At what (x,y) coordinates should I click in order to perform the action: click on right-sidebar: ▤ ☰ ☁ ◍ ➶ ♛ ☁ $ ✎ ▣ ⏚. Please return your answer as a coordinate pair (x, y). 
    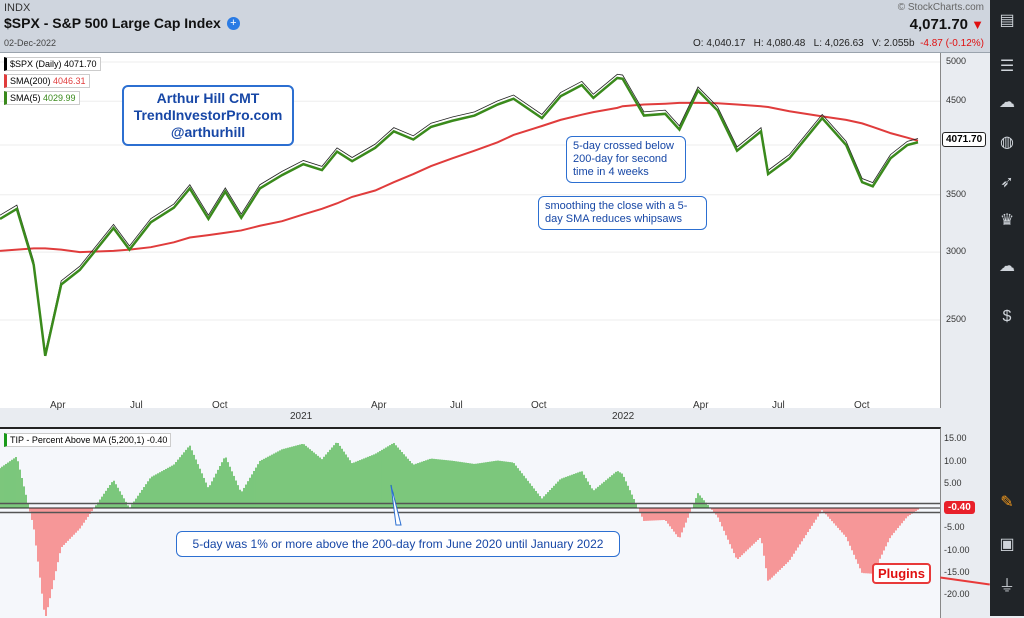
    Looking at the image, I should click on (1007, 308).